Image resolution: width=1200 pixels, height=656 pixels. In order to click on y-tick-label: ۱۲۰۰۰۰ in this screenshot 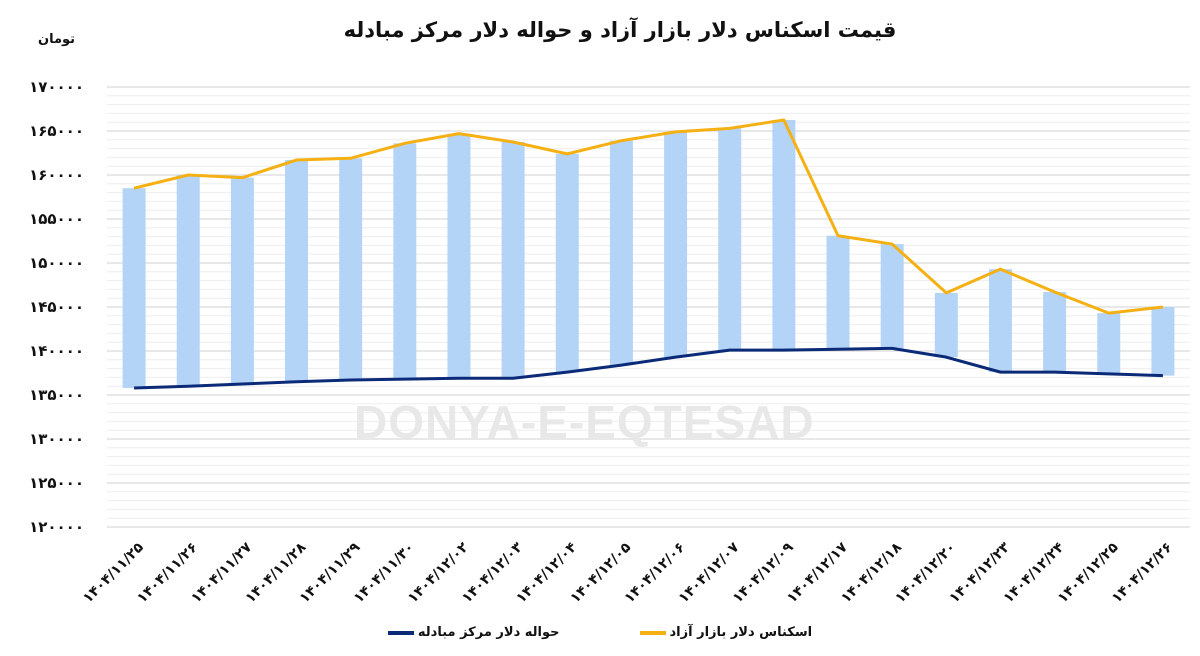, I will do `click(56, 527)`.